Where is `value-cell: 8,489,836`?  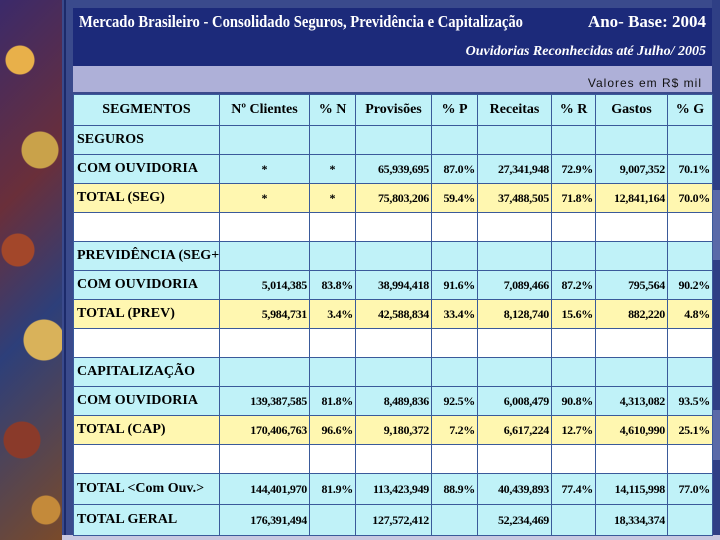
value-cell: 8,489,836 is located at coordinates (393, 401).